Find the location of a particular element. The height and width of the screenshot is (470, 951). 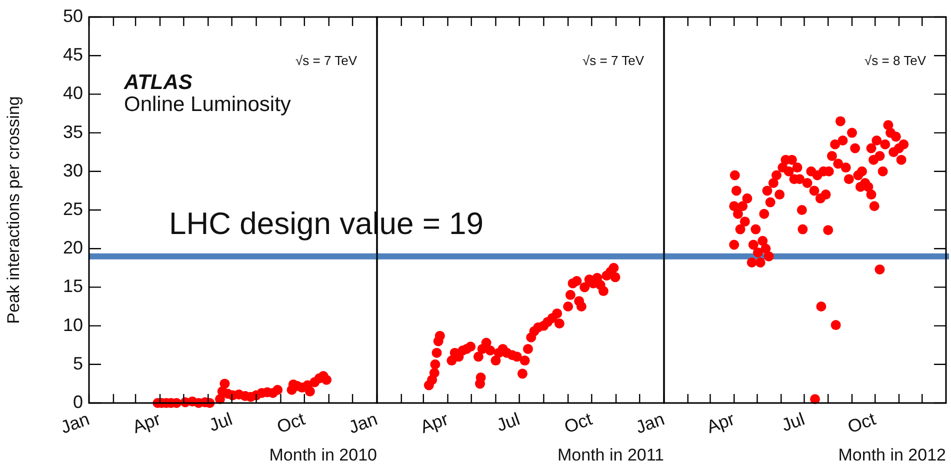

x-axis-title: Month in 2012 is located at coordinates (892, 454).